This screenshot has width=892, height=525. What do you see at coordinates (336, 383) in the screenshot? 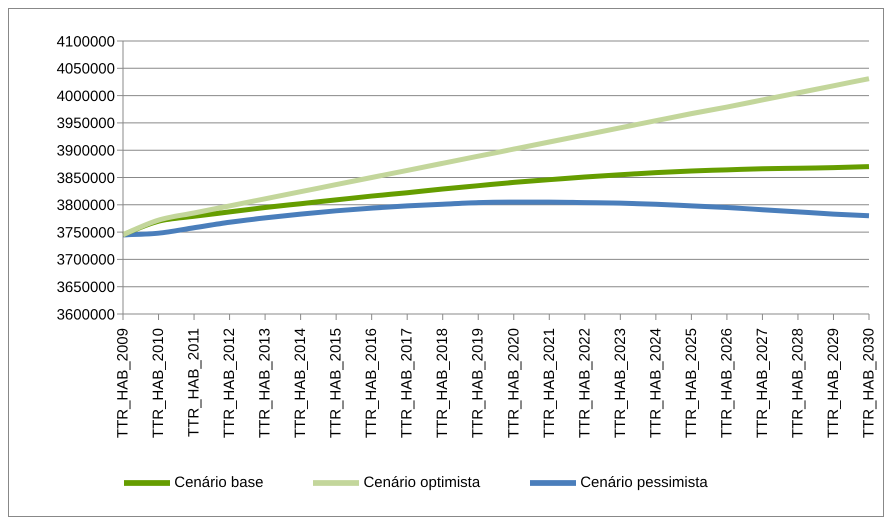
I see `x-tick-label: TTR_HAB_2015` at bounding box center [336, 383].